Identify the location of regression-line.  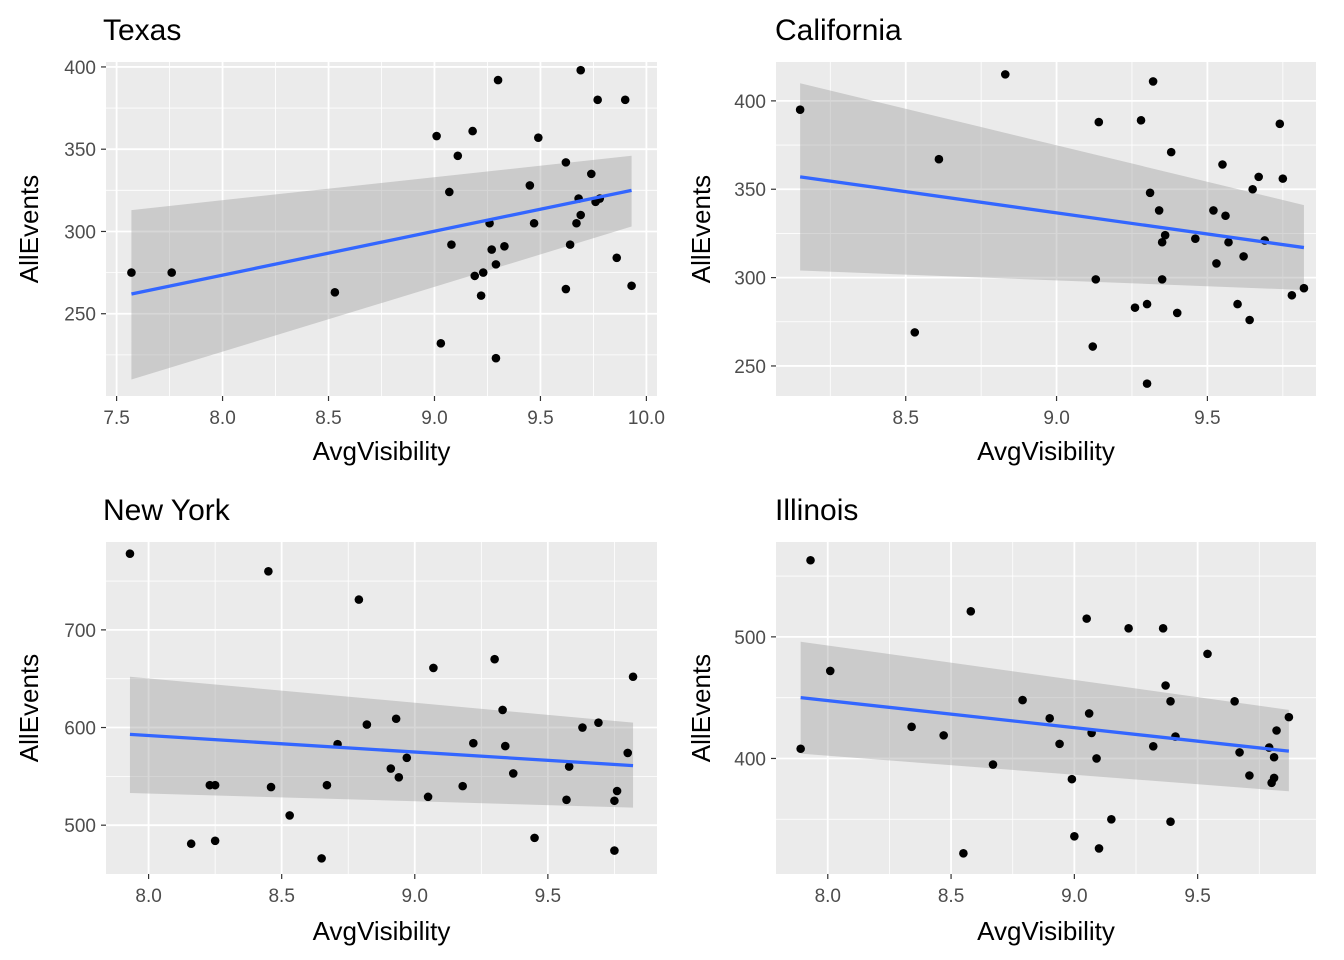
(1045, 724).